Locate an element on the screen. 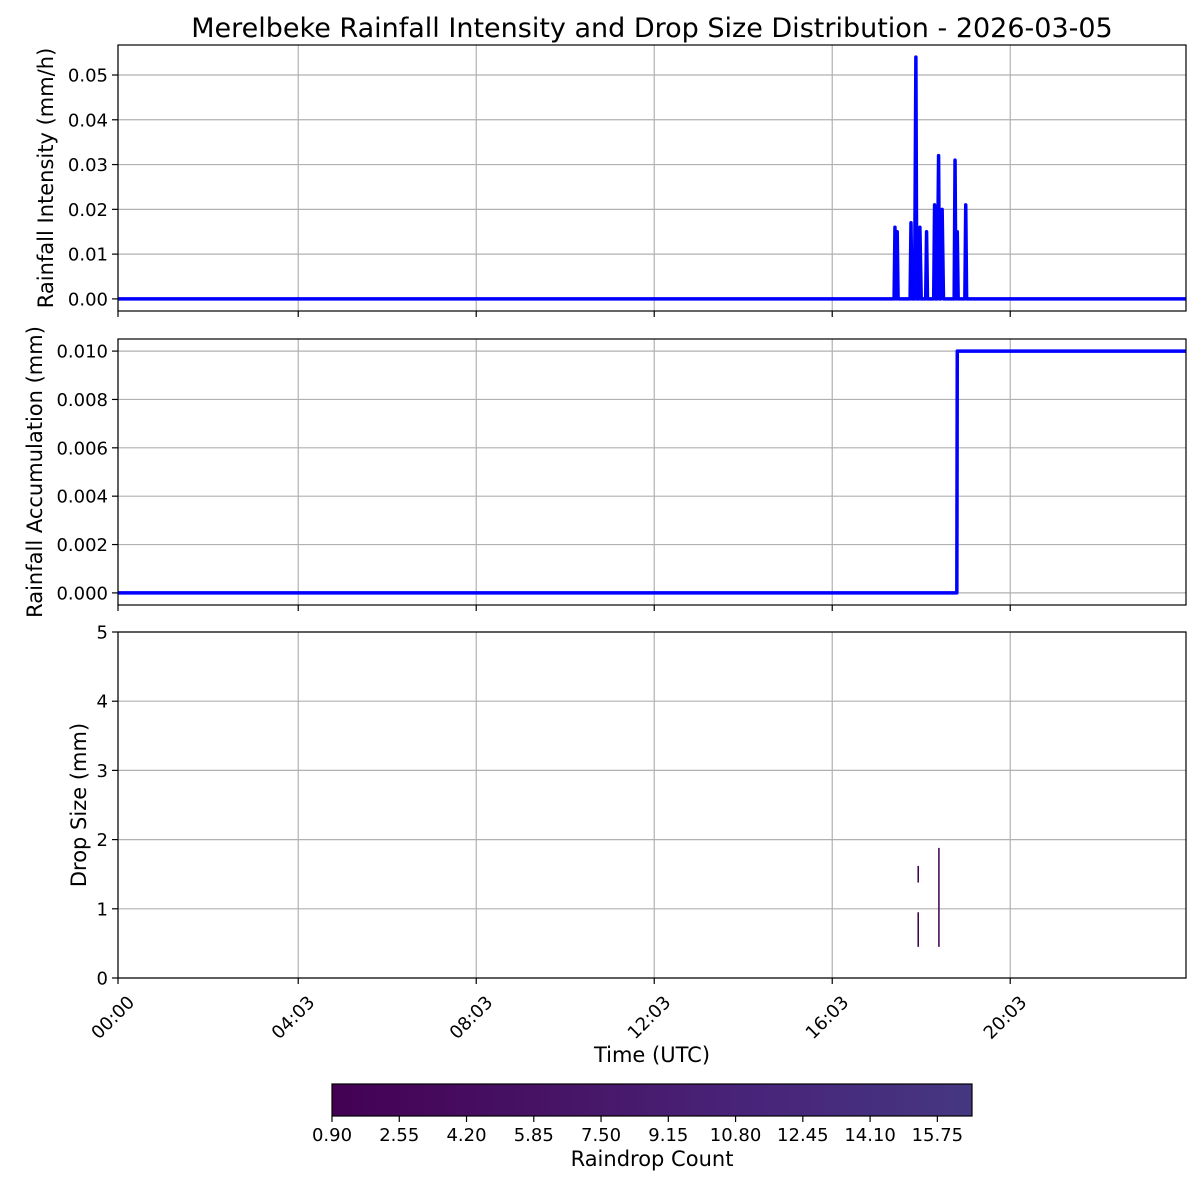 The height and width of the screenshot is (1200, 1200). colorbar-gradient is located at coordinates (652, 1100).